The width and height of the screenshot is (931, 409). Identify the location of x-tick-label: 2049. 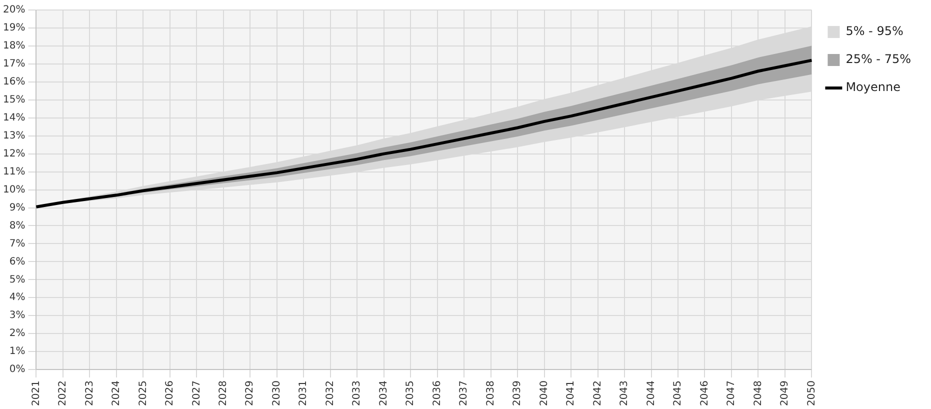
(785, 393).